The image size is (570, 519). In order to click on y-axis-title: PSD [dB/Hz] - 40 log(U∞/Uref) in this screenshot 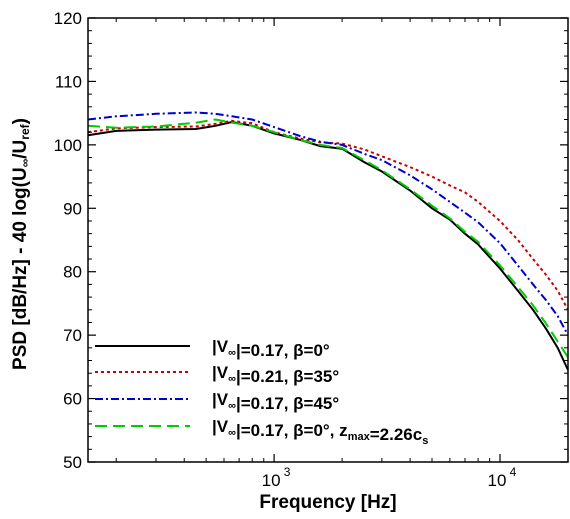, I will do `click(21, 244)`.